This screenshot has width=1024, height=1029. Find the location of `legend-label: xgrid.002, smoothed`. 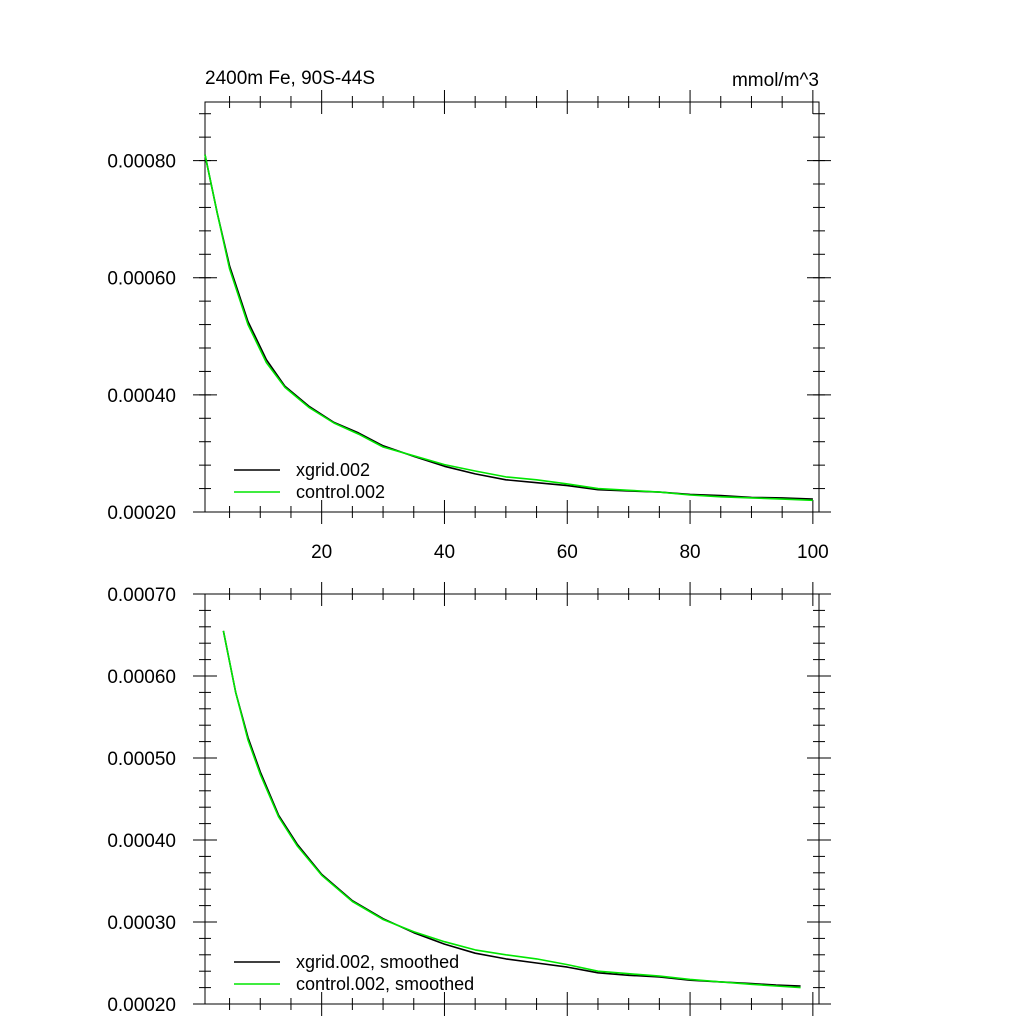

legend-label: xgrid.002, smoothed is located at coordinates (377, 962).